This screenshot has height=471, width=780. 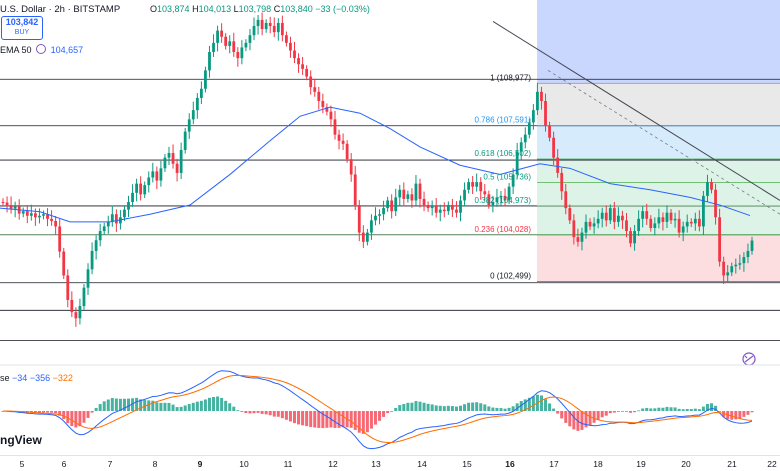 I want to click on settings-circle-icon, so click(x=41, y=49).